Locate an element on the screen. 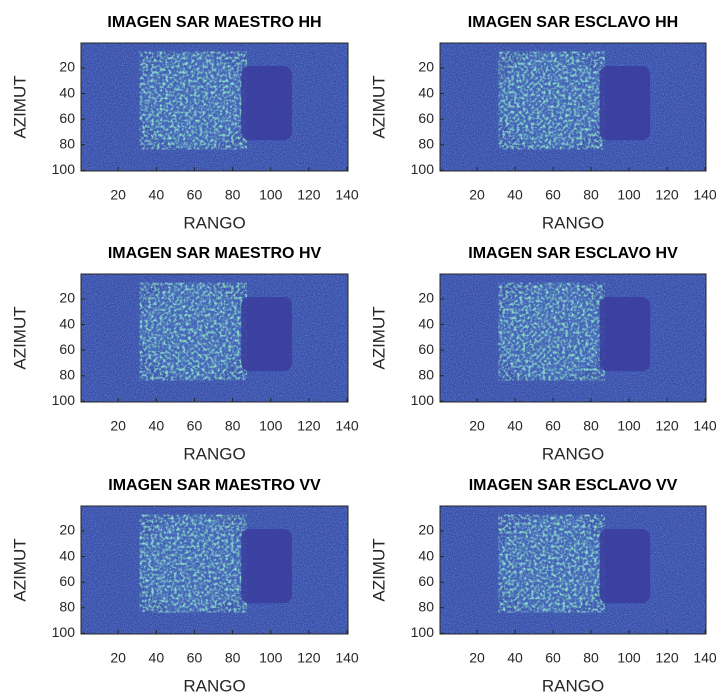  chart-title: IMAGEN SAR MAESTRO VV is located at coordinates (214, 485).